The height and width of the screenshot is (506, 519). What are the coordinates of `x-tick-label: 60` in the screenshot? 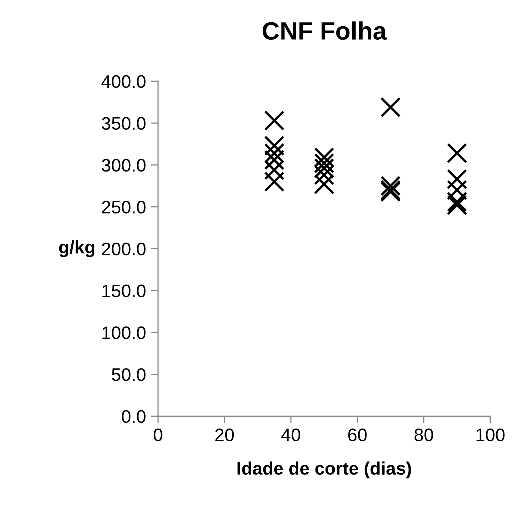 It's located at (357, 435).